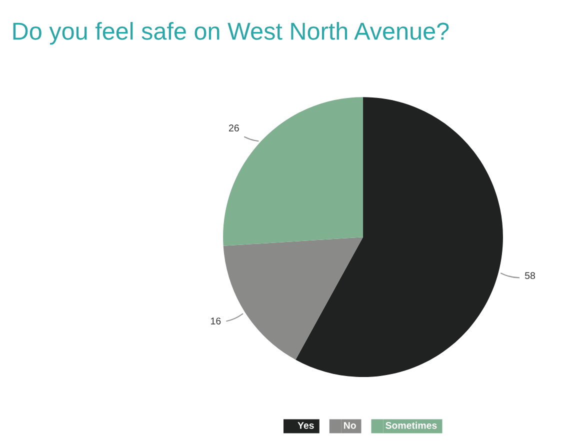  What do you see at coordinates (350, 425) in the screenshot?
I see `legend-label: No` at bounding box center [350, 425].